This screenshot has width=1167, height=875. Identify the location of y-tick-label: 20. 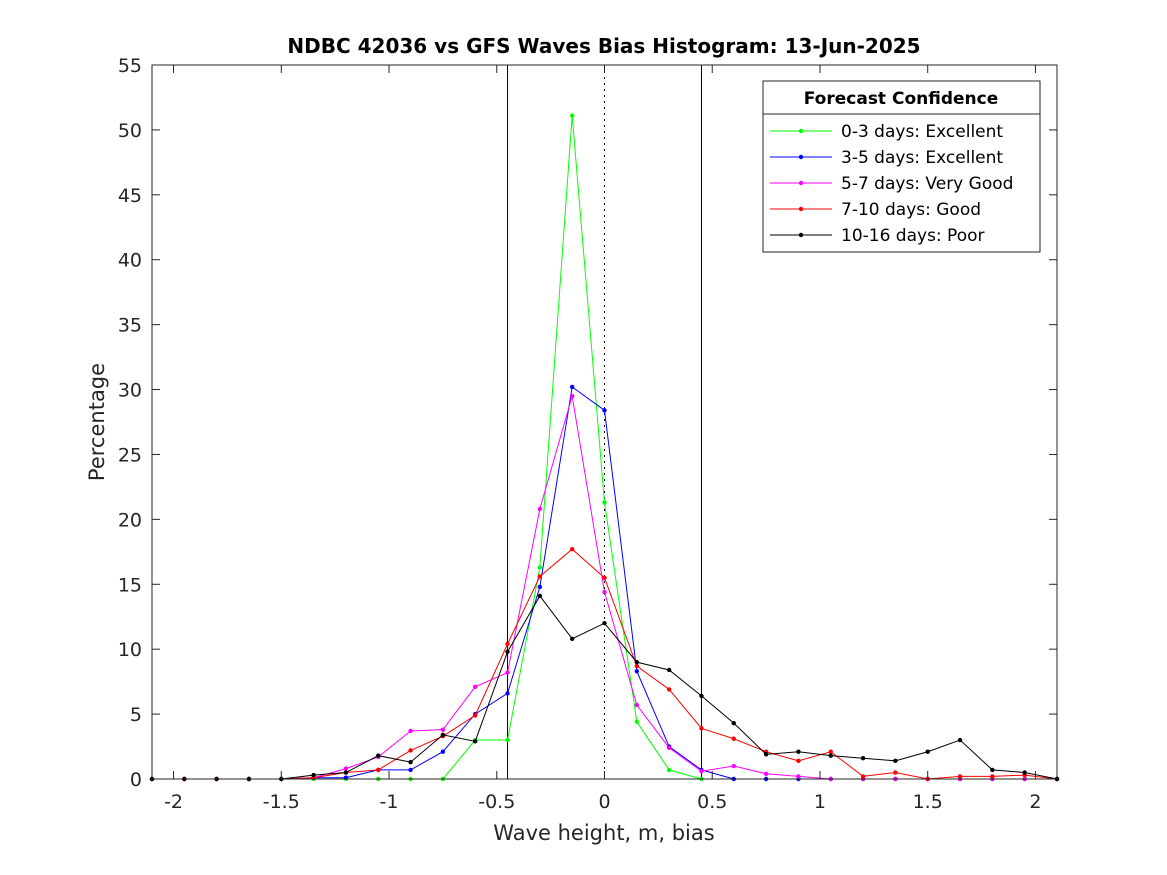
(130, 520).